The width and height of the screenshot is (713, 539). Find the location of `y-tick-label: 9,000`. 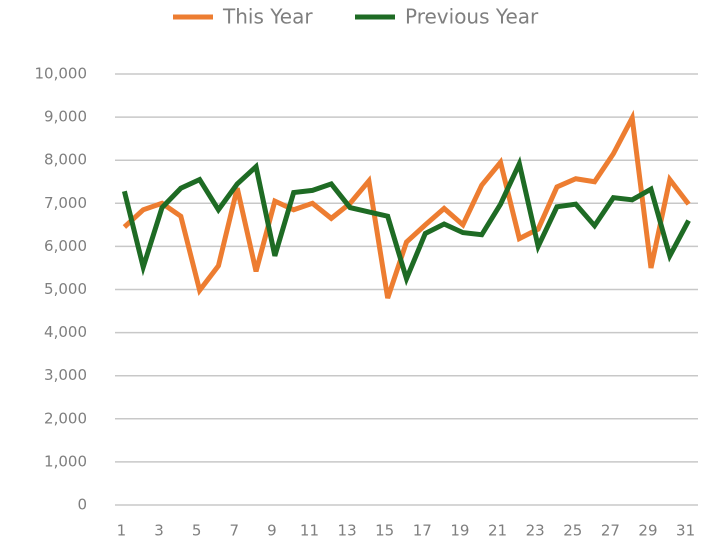

y-tick-label: 9,000 is located at coordinates (65, 117).